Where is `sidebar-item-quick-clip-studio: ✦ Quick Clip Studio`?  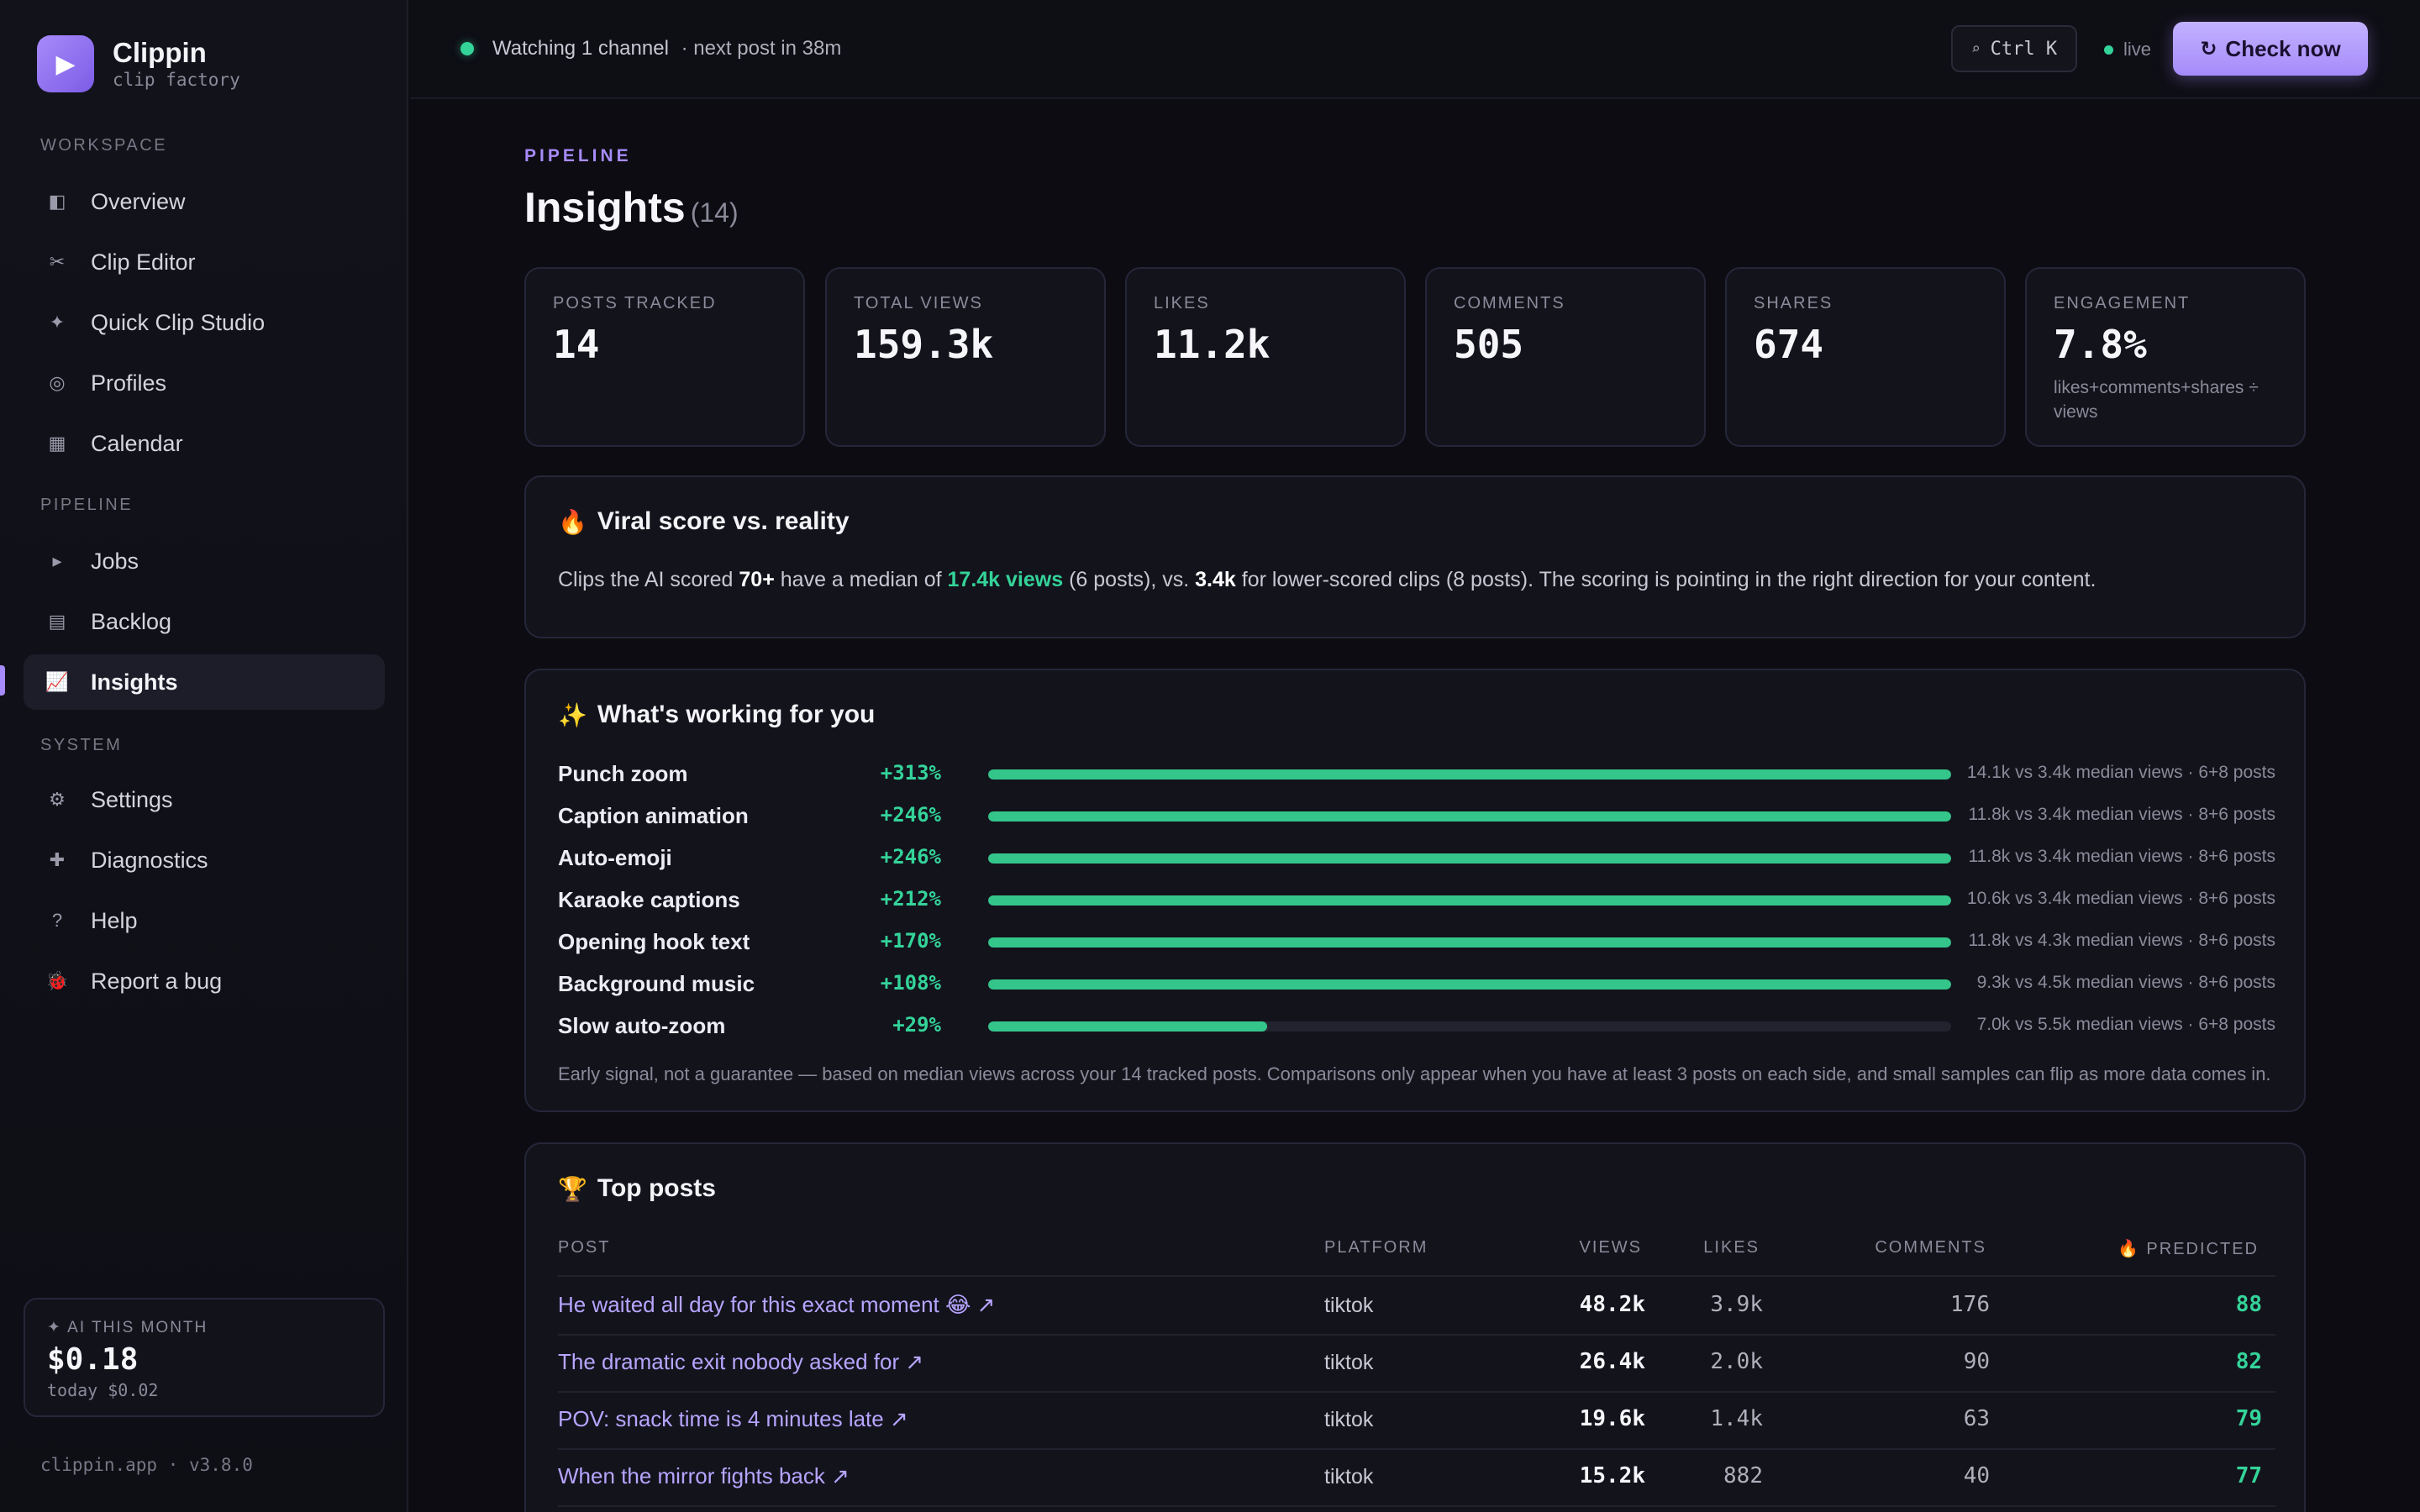 sidebar-item-quick-clip-studio: ✦ Quick Clip Studio is located at coordinates (204, 322).